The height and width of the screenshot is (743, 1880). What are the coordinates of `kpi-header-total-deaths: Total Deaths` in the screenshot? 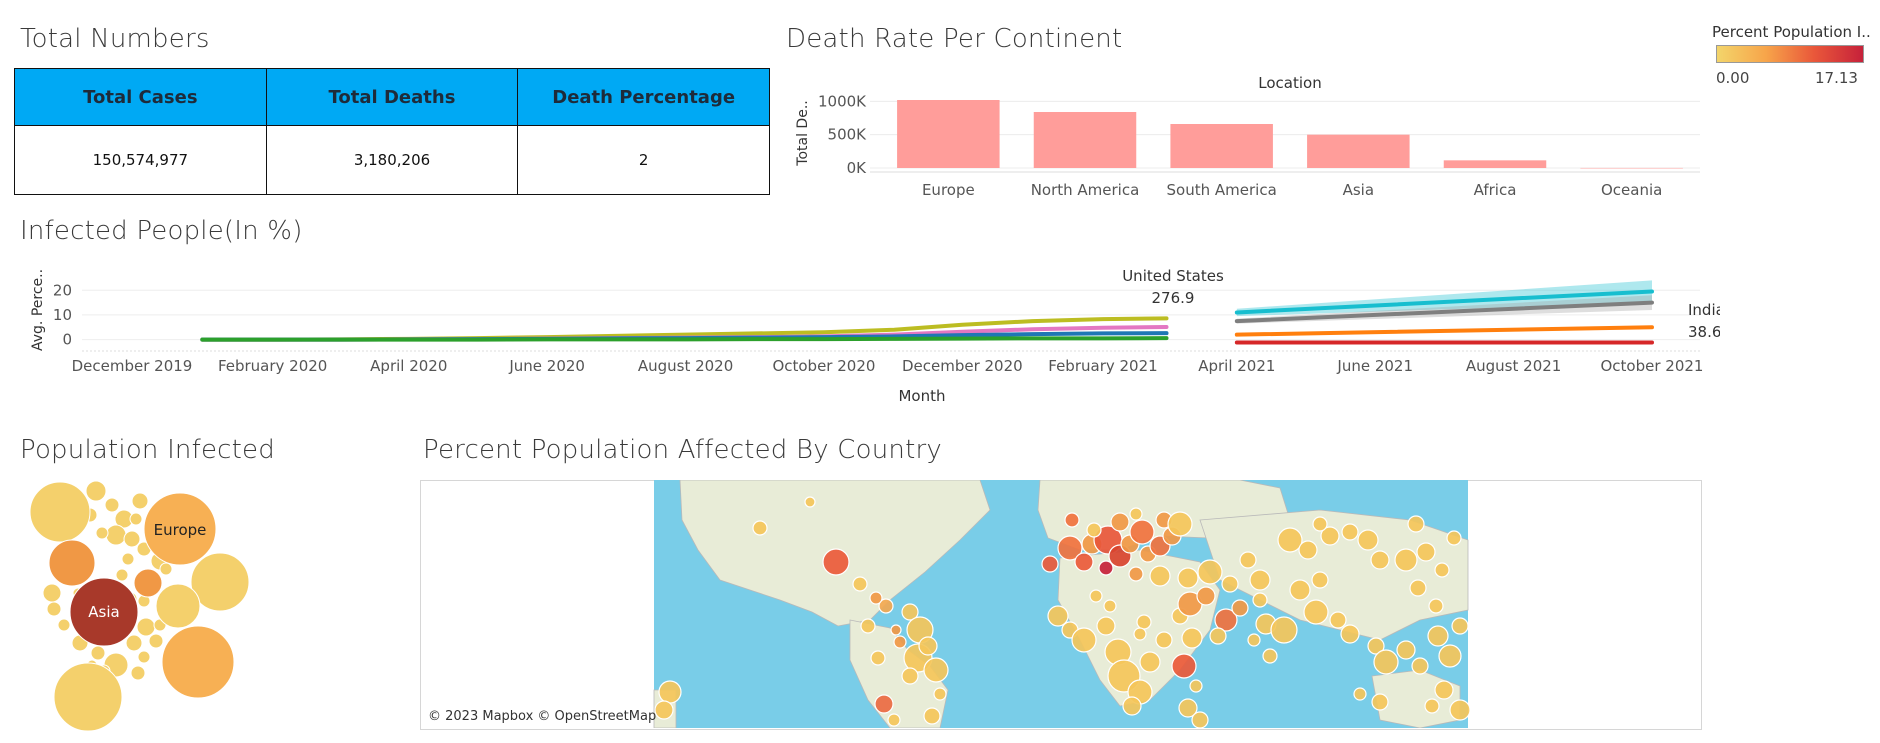 It's located at (392, 97).